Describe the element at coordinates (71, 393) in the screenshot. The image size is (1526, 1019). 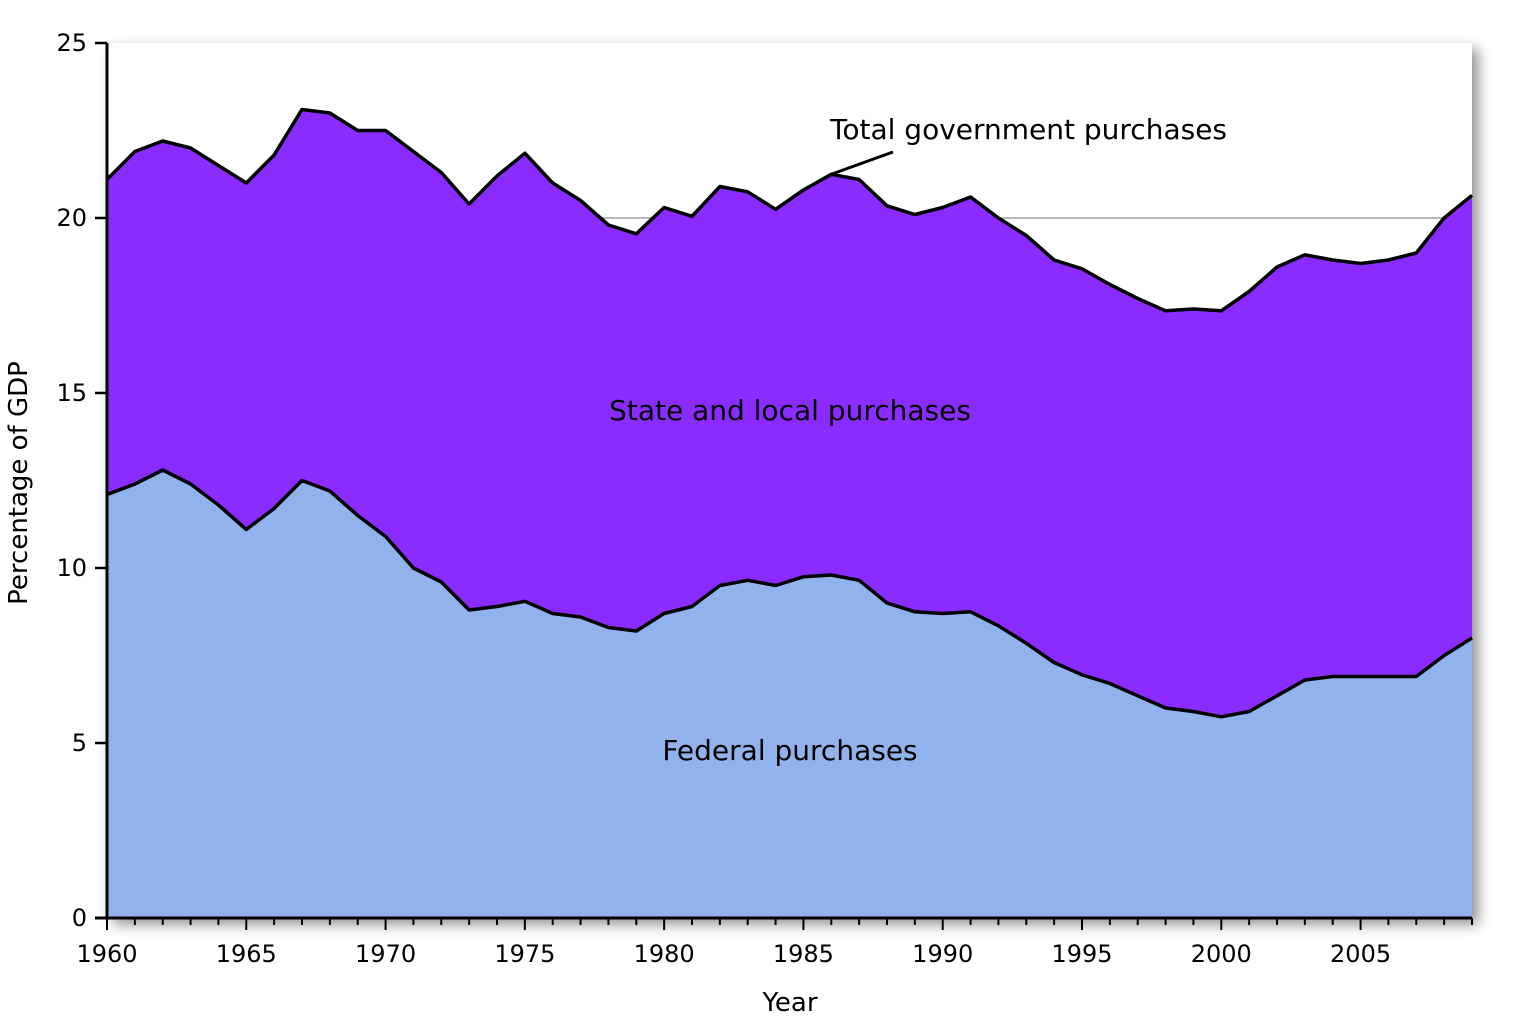
I see `y-tick-label: 15` at that location.